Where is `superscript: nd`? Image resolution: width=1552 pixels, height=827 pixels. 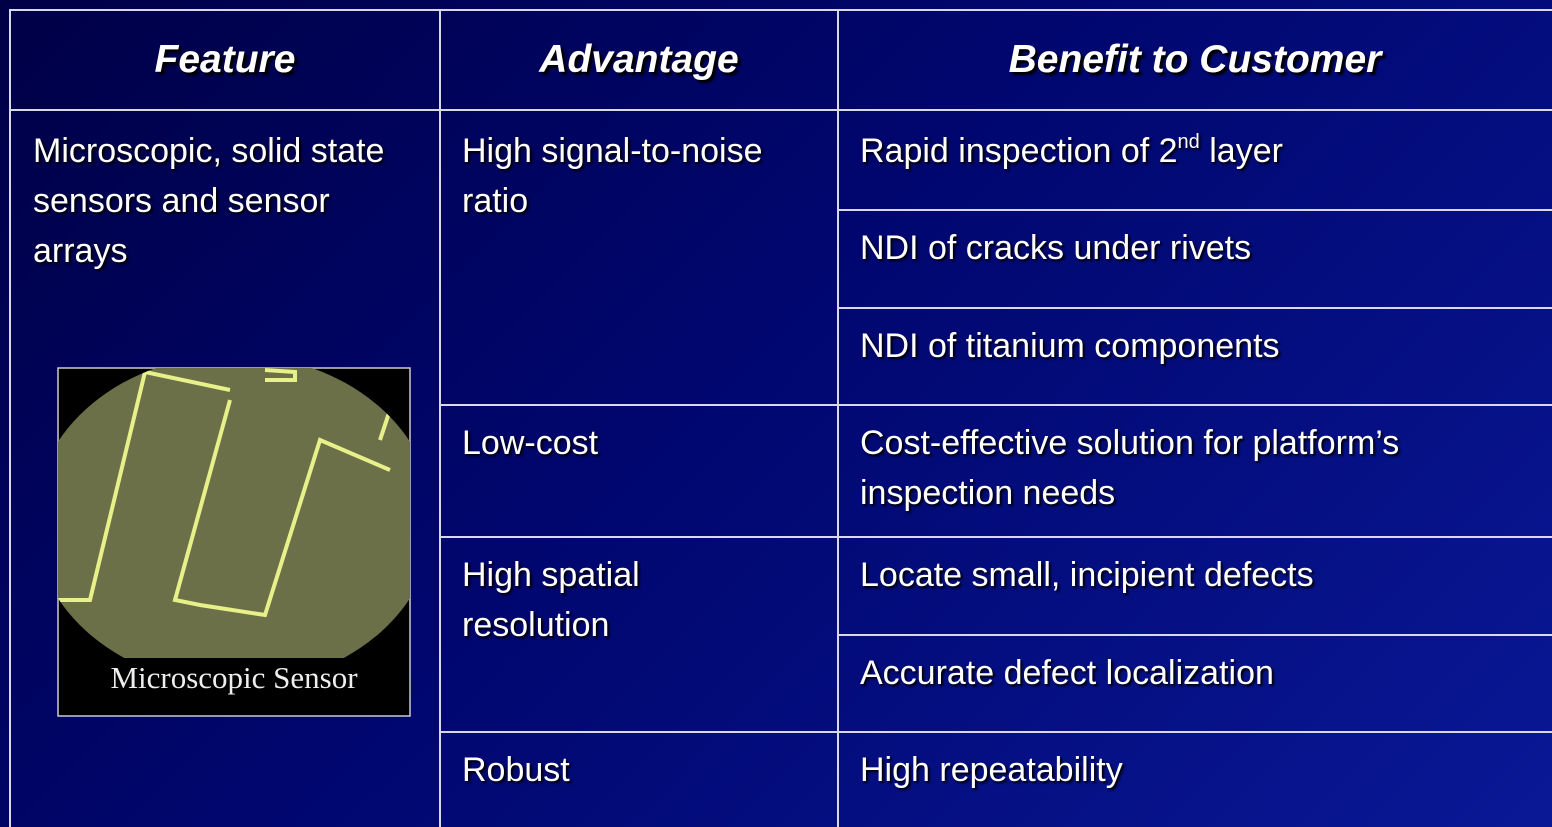
superscript: nd is located at coordinates (1188, 142).